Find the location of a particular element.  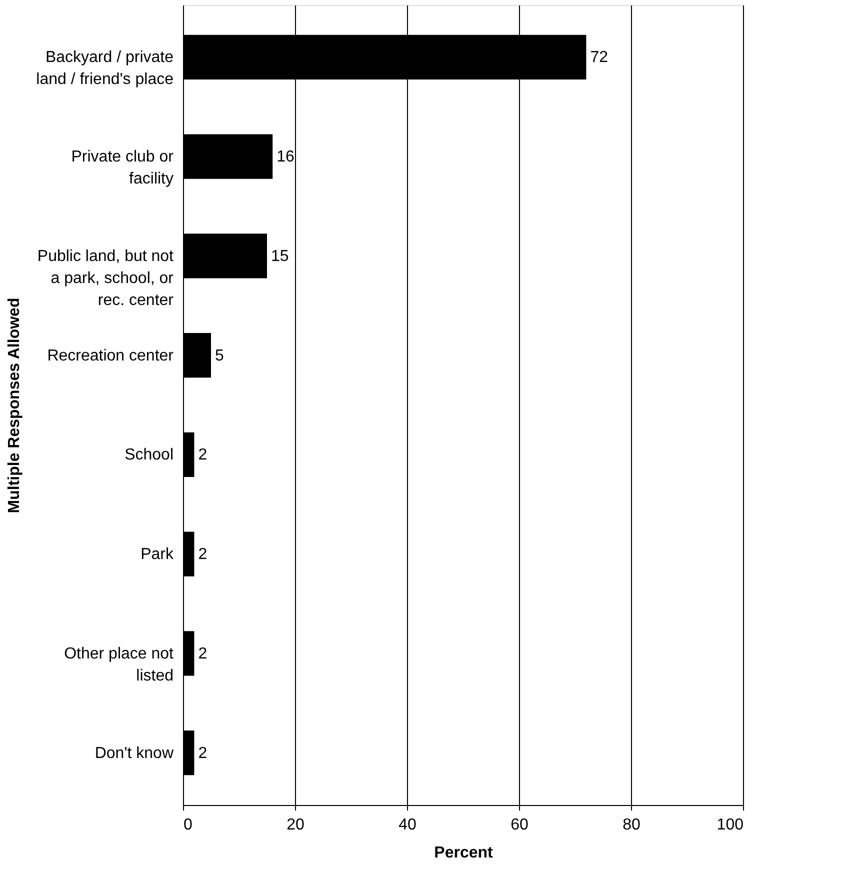

x-tick-label: 40 is located at coordinates (407, 825).